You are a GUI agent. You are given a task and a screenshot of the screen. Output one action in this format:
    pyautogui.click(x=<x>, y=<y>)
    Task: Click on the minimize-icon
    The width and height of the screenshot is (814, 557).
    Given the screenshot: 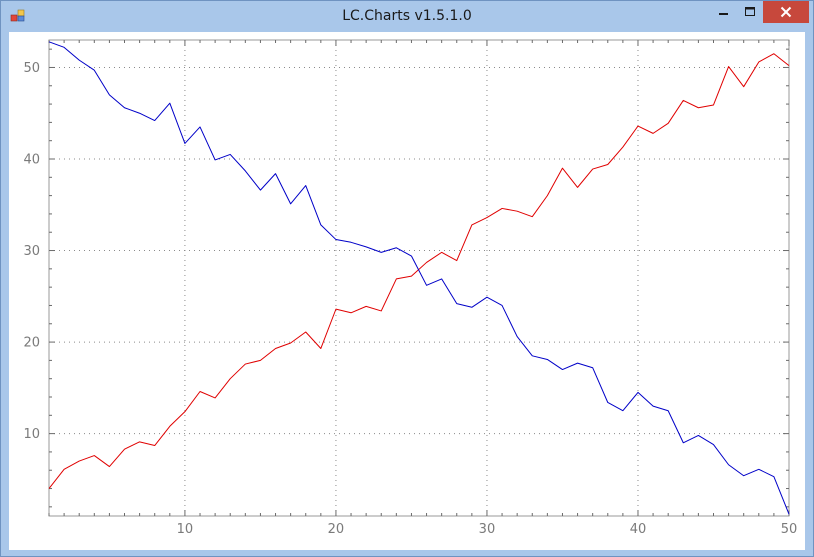 What is the action you would take?
    pyautogui.click(x=723, y=14)
    